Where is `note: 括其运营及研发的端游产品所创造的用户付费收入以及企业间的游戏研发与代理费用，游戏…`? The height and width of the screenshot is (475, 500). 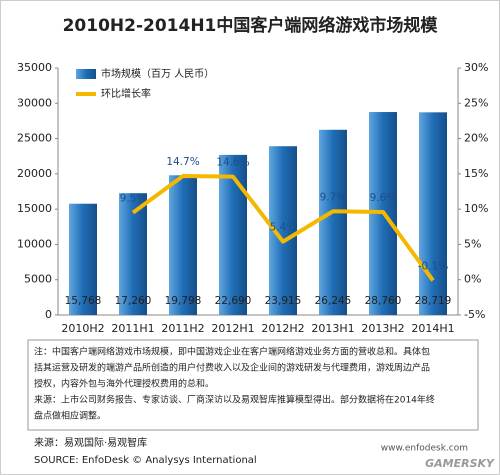
note: 括其运营及研发的端游产品所创造的用户付费收入以及企业间的游戏研发与代理费用，游戏… is located at coordinates (232, 368).